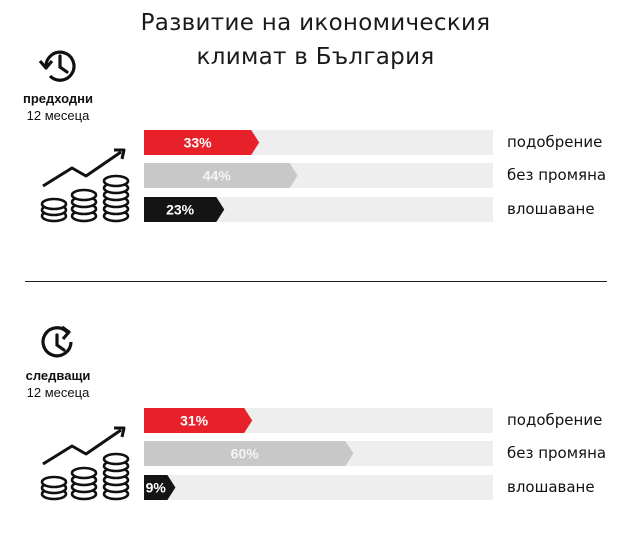 This screenshot has width=631, height=542. What do you see at coordinates (64, 107) in the screenshot?
I see `period-label-previous: предходни 12 месеца` at bounding box center [64, 107].